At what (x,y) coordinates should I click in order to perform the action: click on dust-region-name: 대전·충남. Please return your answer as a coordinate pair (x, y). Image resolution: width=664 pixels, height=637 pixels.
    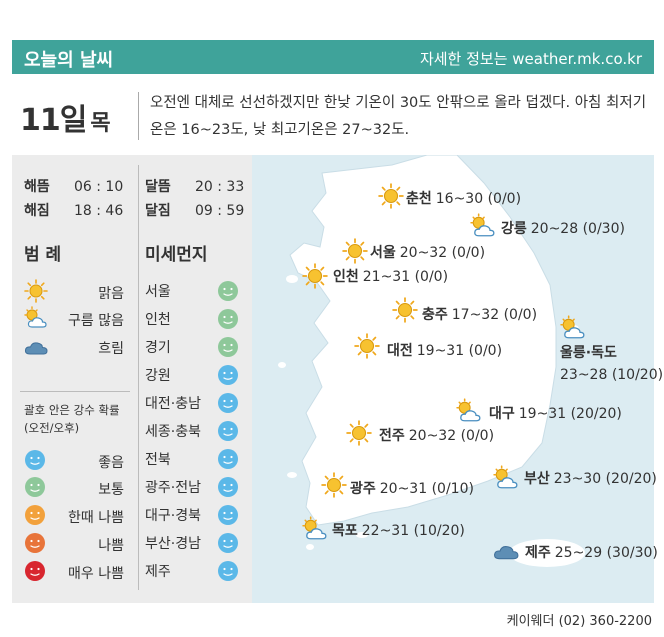
    Looking at the image, I should click on (173, 404).